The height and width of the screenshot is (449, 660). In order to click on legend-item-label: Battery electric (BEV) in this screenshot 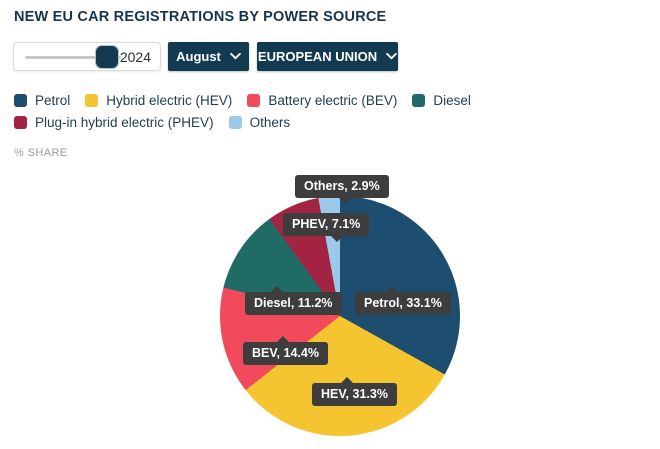, I will do `click(333, 100)`.